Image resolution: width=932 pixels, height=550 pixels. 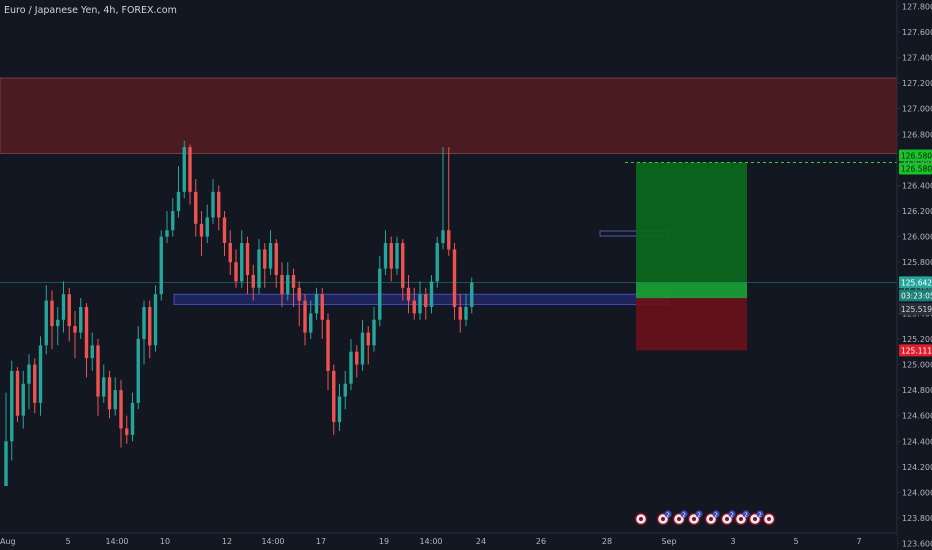 I want to click on time-tick-label: Aug, so click(x=8, y=541).